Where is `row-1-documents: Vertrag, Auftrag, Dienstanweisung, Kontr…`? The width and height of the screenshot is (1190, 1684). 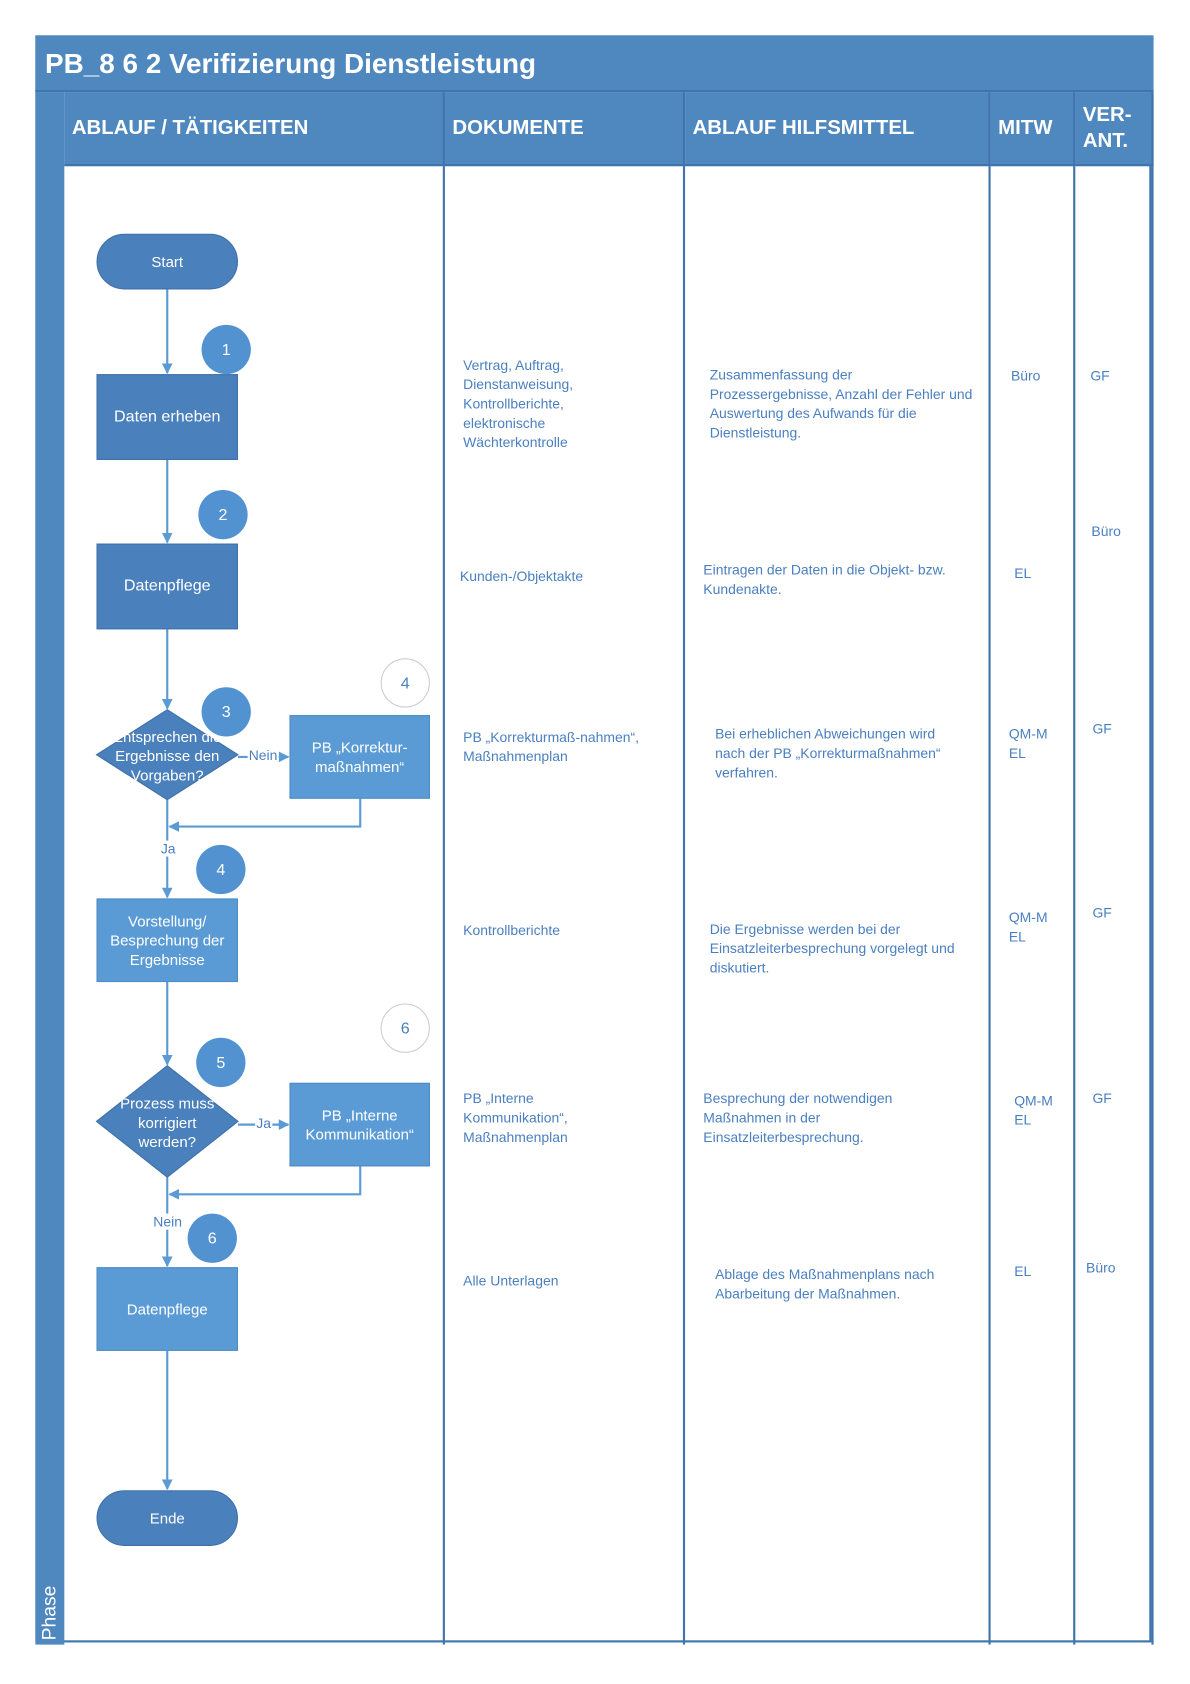
row-1-documents: Vertrag, Auftrag, Dienstanweisung, Kontr… is located at coordinates (518, 404).